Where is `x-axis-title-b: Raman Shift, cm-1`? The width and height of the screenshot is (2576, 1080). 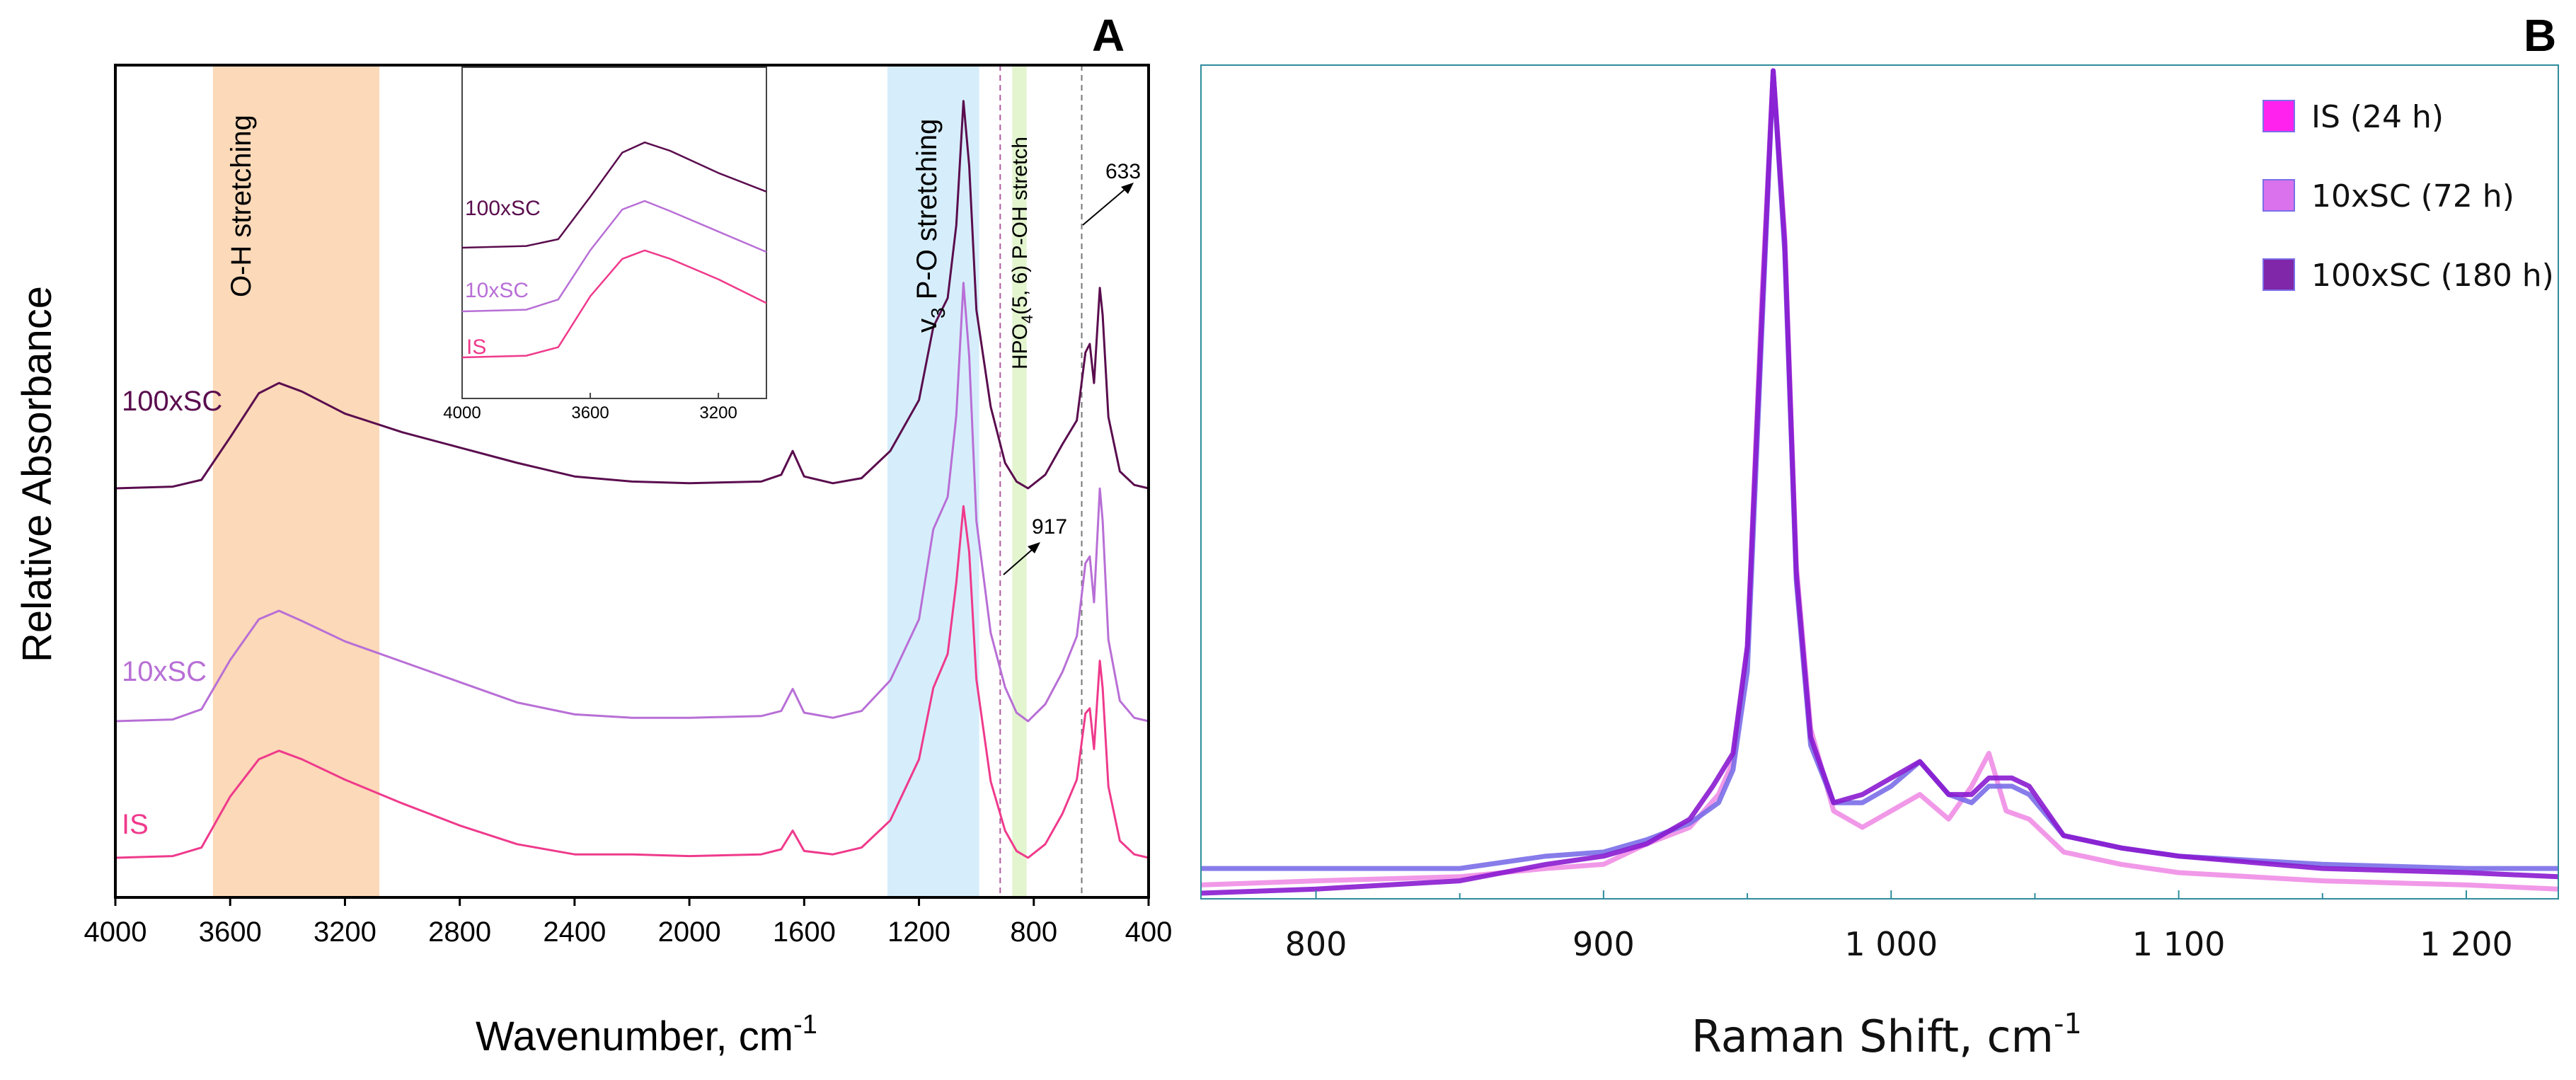
x-axis-title-b: Raman Shift, cm-1 is located at coordinates (1887, 1035).